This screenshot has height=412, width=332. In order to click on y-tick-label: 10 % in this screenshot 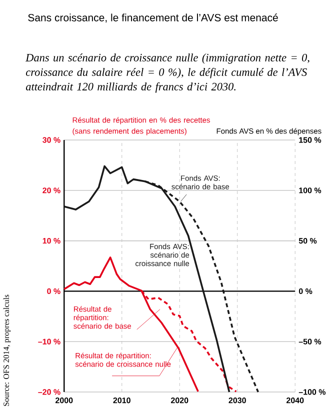, I will do `click(51, 241)`.